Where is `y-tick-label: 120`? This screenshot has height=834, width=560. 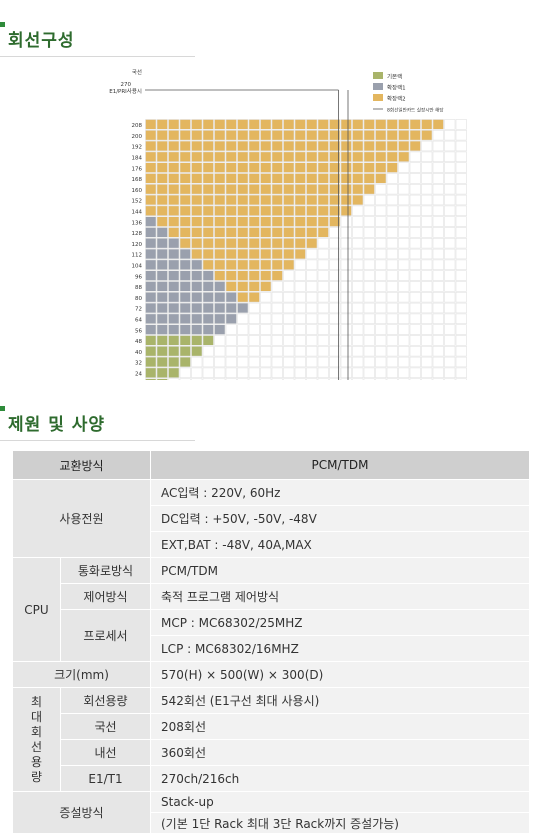
y-tick-label: 120 is located at coordinates (137, 245).